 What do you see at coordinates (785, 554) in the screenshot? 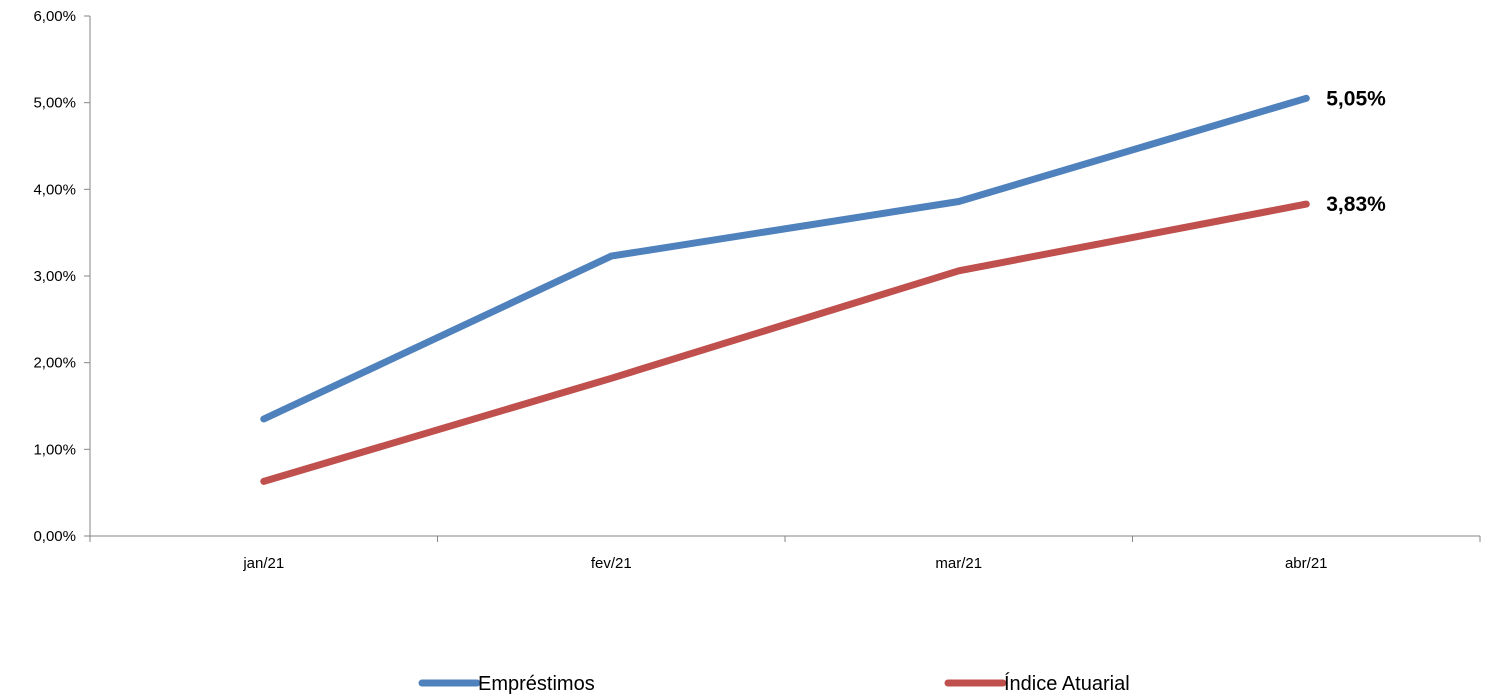
I see `x-axis-ticks: jan/21 fev/21 mar/21 abr/21` at bounding box center [785, 554].